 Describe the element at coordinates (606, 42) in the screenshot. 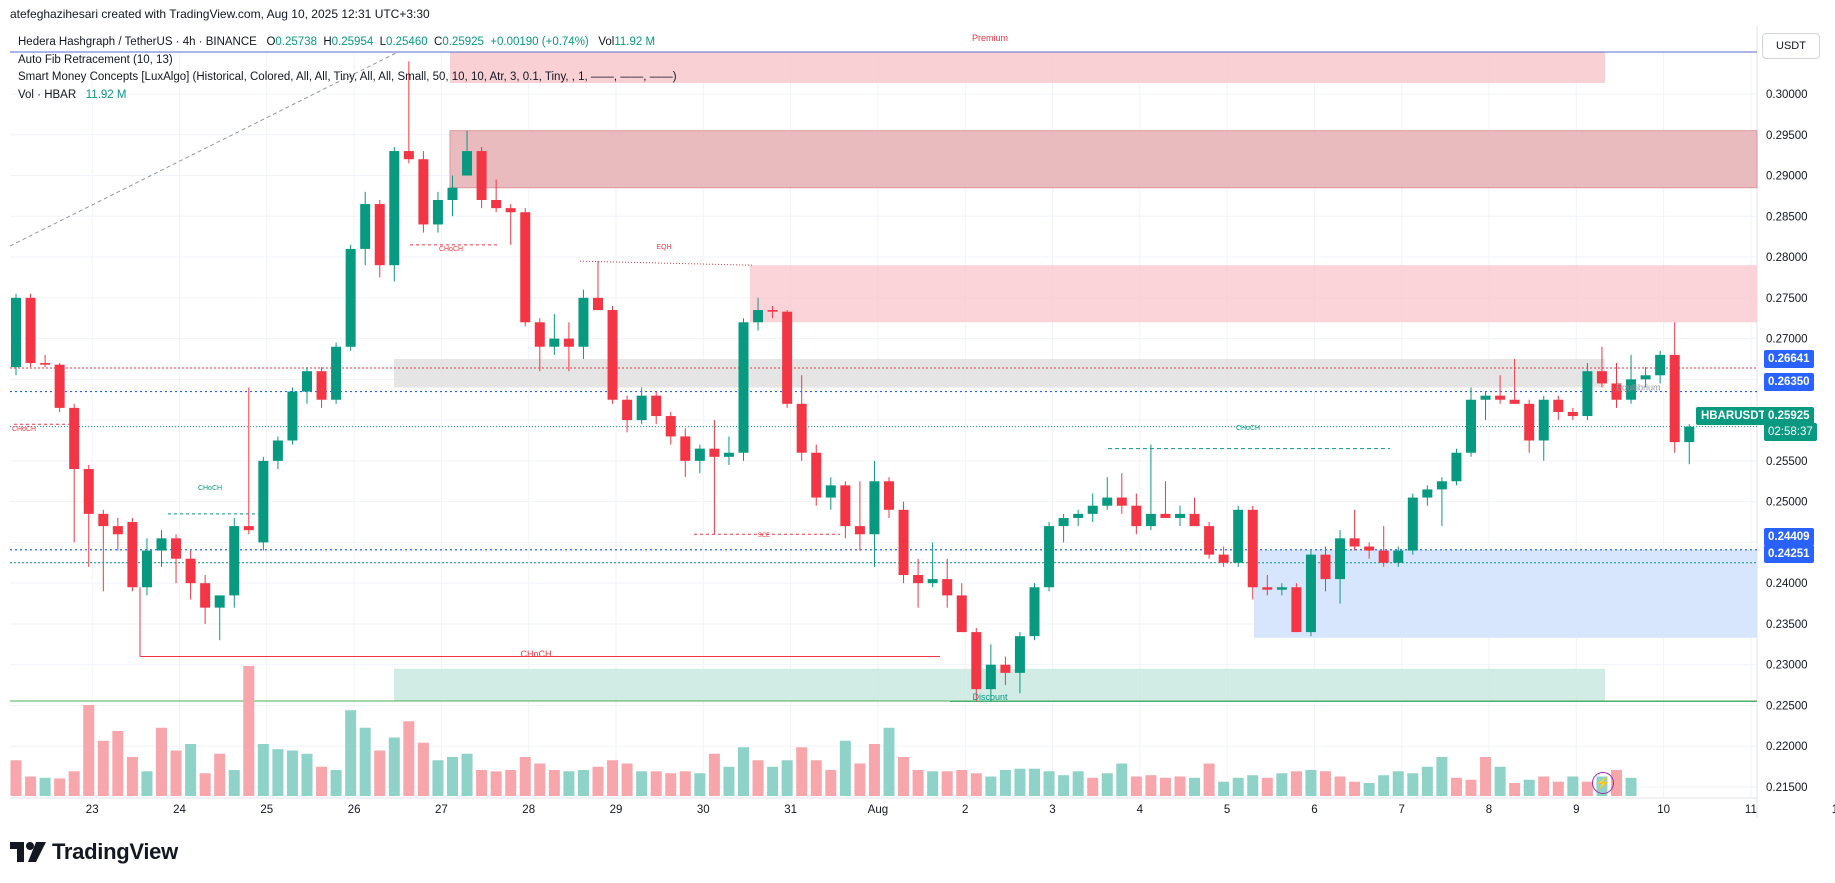

I see `vol-label: Vol` at that location.